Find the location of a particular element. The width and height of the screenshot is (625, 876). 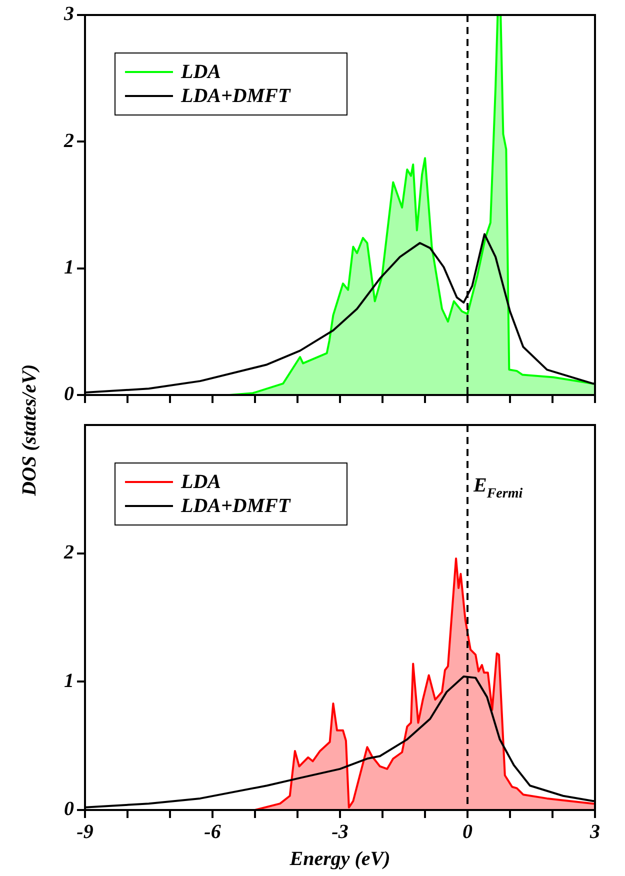

y-tick-label: 3 is located at coordinates (68, 14).